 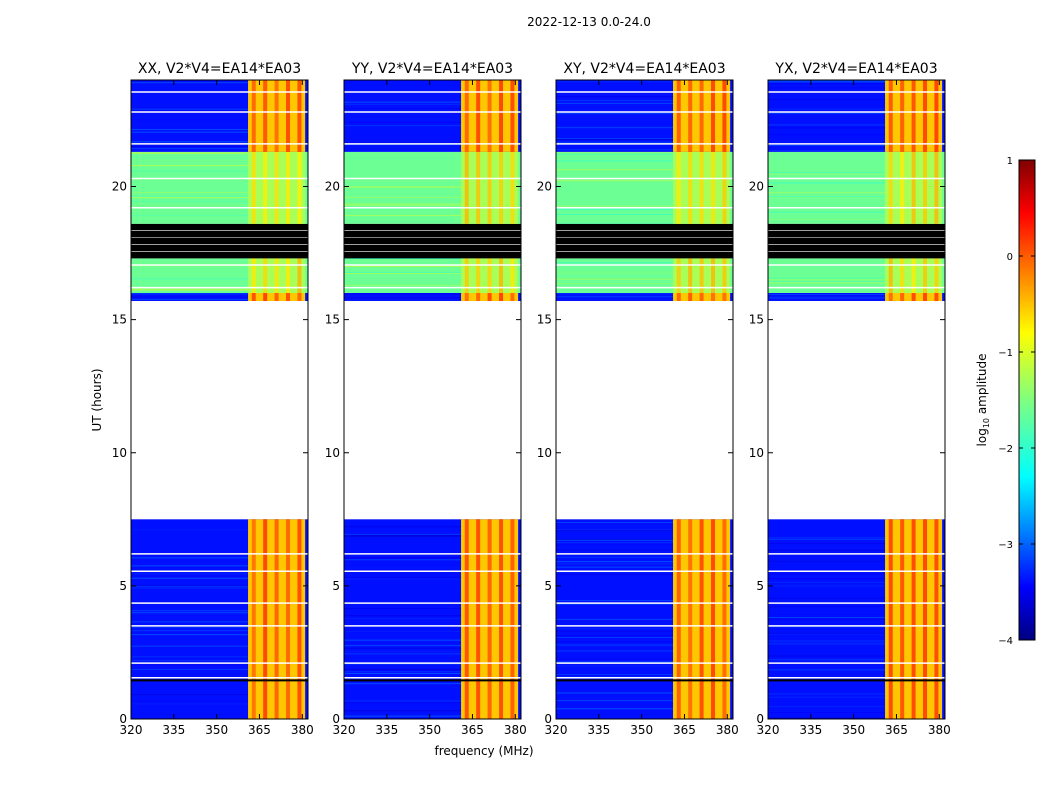 What do you see at coordinates (644, 69) in the screenshot?
I see `panel-title: XY, V2*V4=EA14*EA03` at bounding box center [644, 69].